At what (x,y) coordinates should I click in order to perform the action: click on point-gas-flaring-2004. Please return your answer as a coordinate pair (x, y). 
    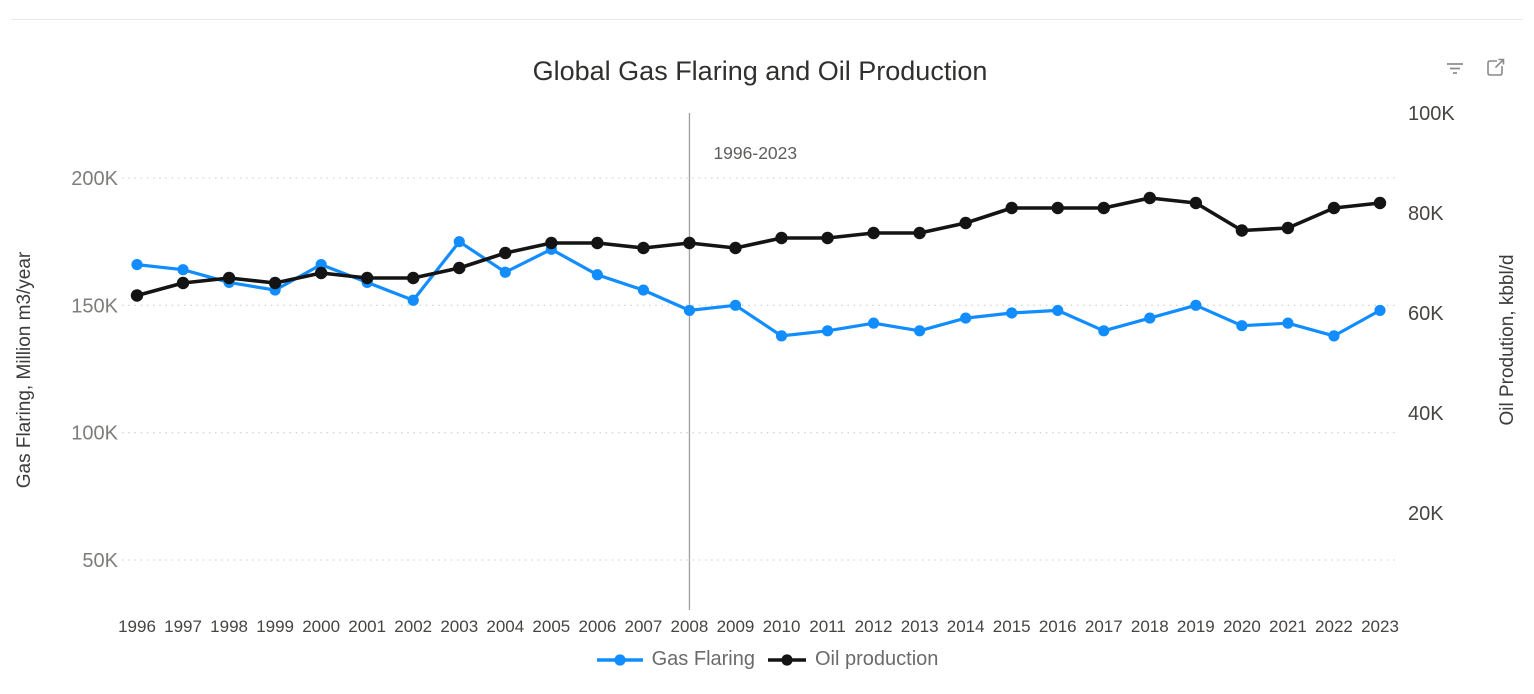
    Looking at the image, I should click on (505, 272).